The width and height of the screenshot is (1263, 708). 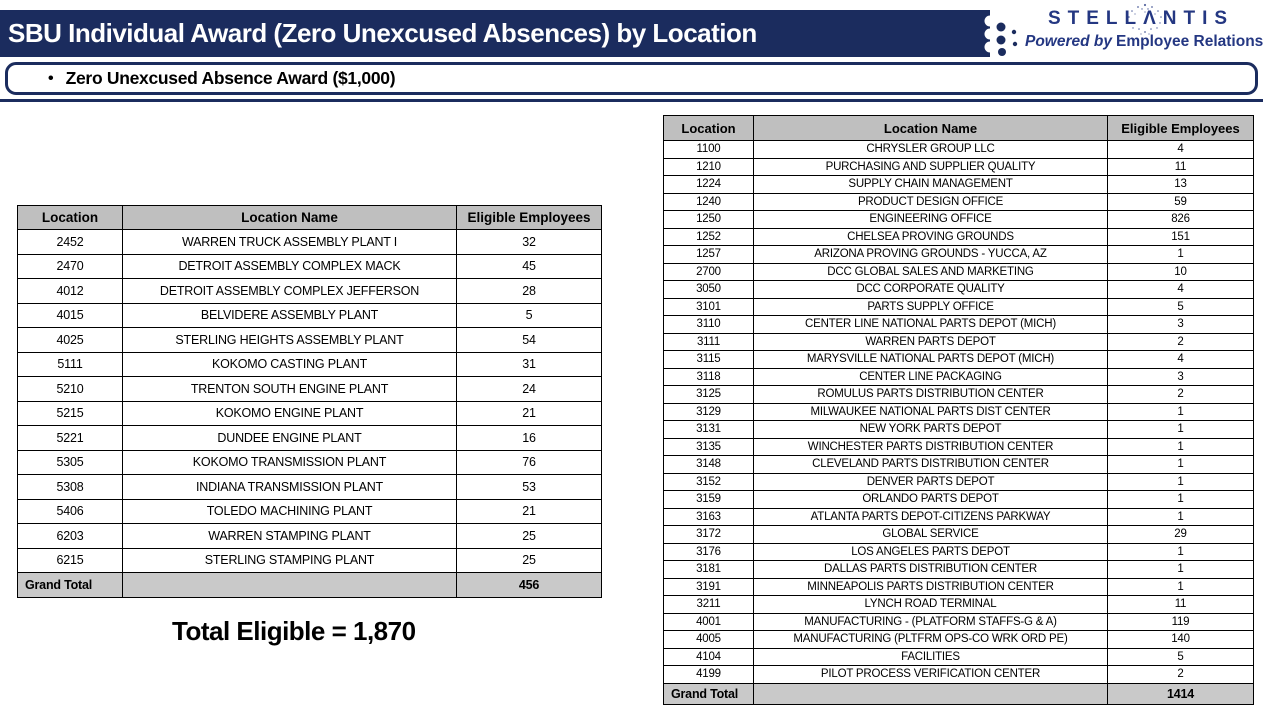 I want to click on location-name-cell: CHRYSLER GROUP LLC, so click(x=930, y=149).